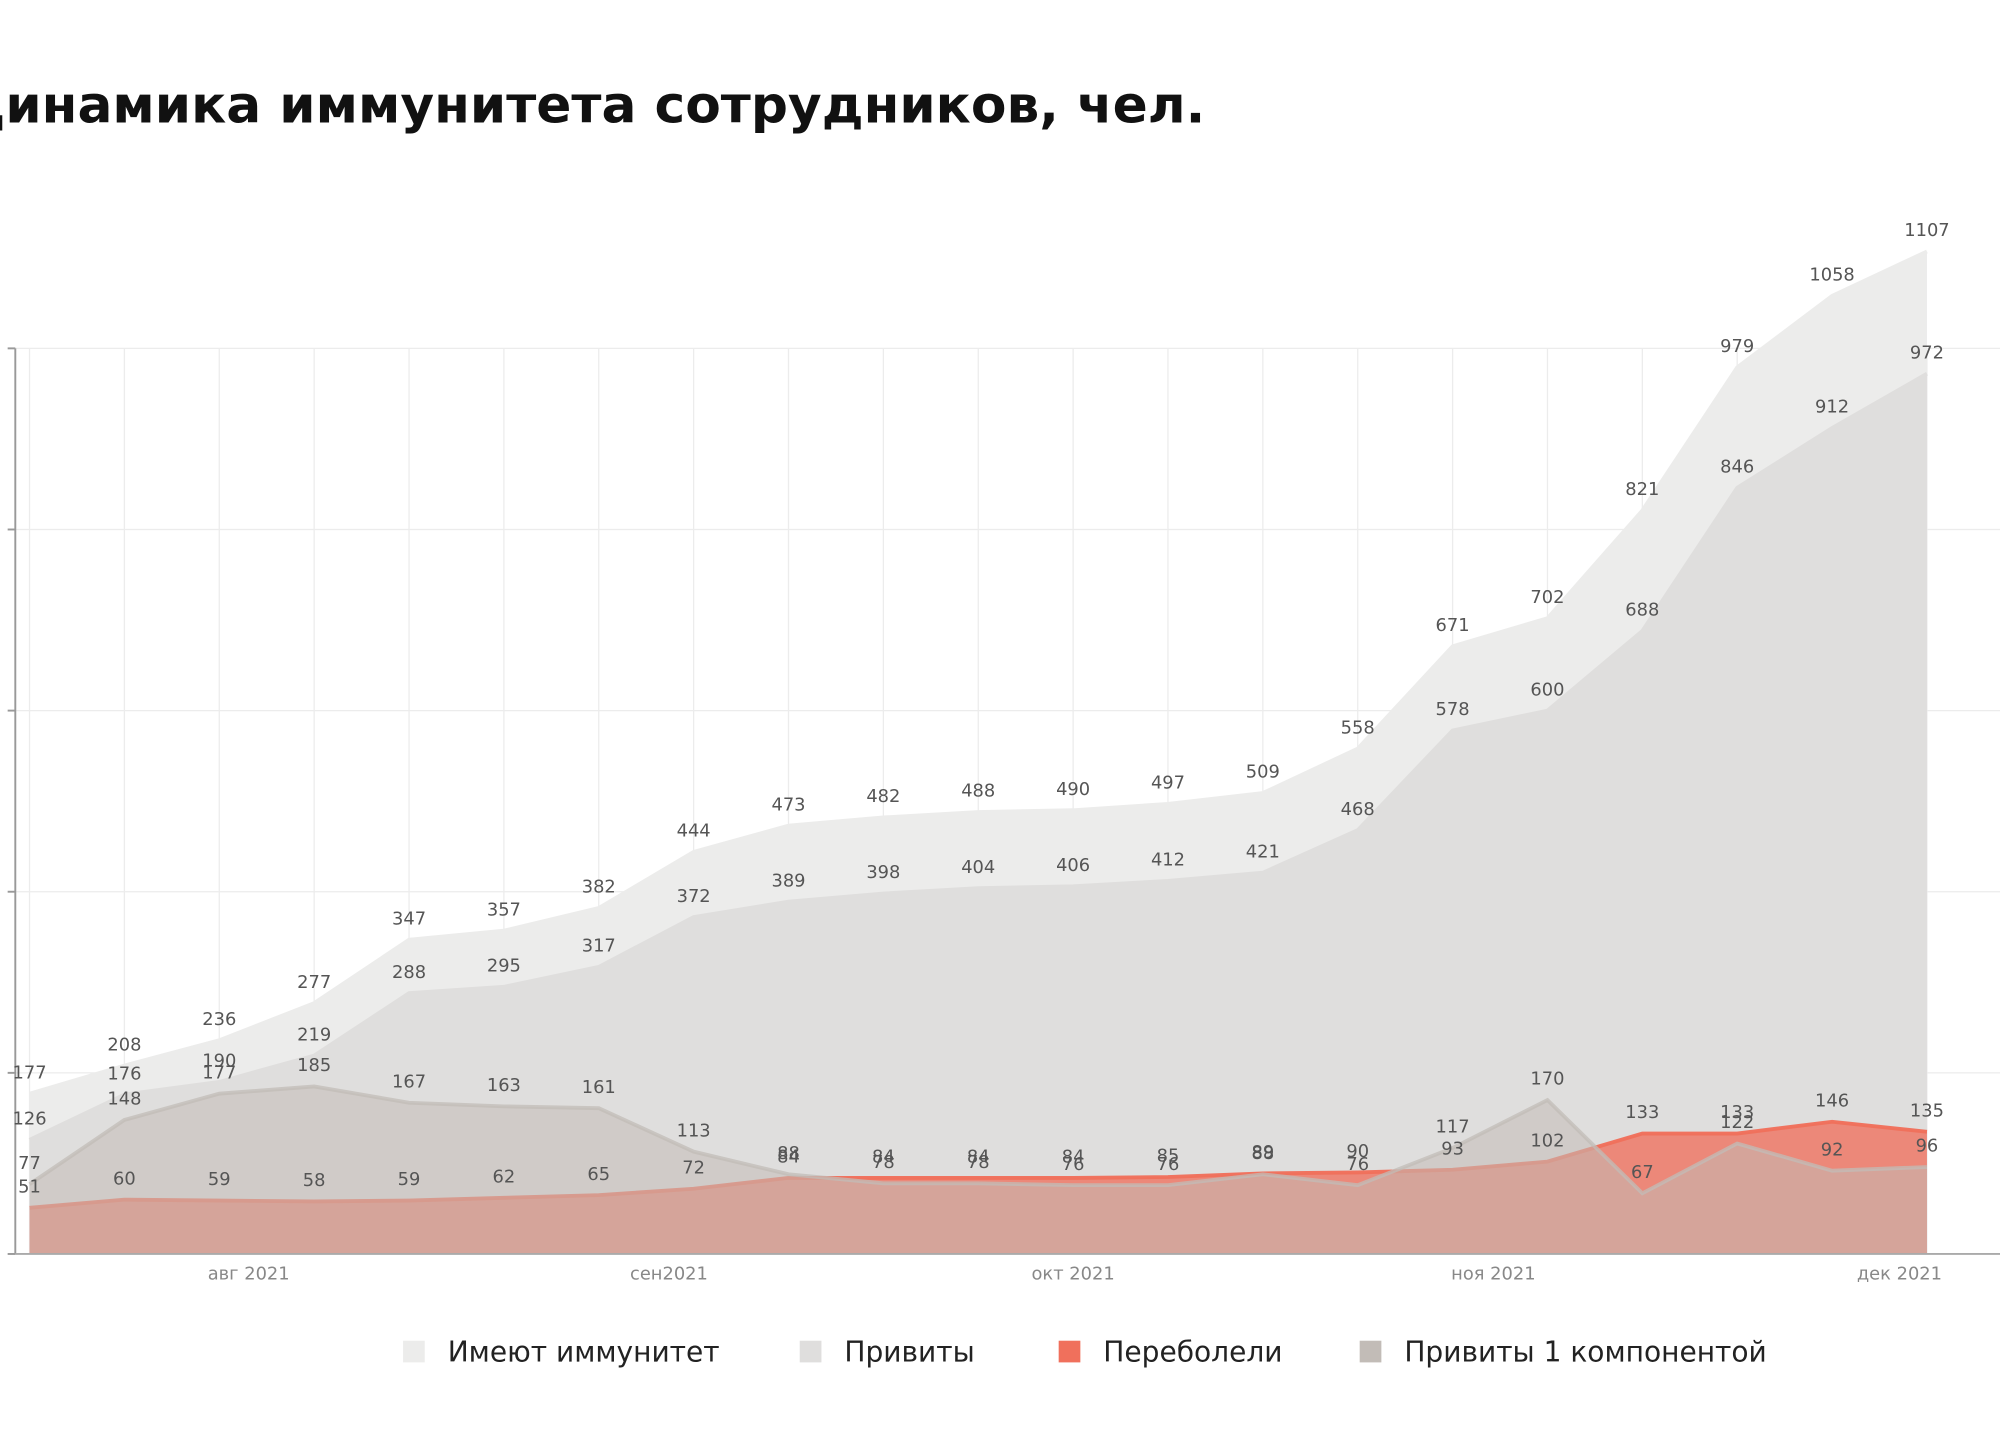  Describe the element at coordinates (1547, 1079) in the screenshot. I see `data-label: 170` at that location.